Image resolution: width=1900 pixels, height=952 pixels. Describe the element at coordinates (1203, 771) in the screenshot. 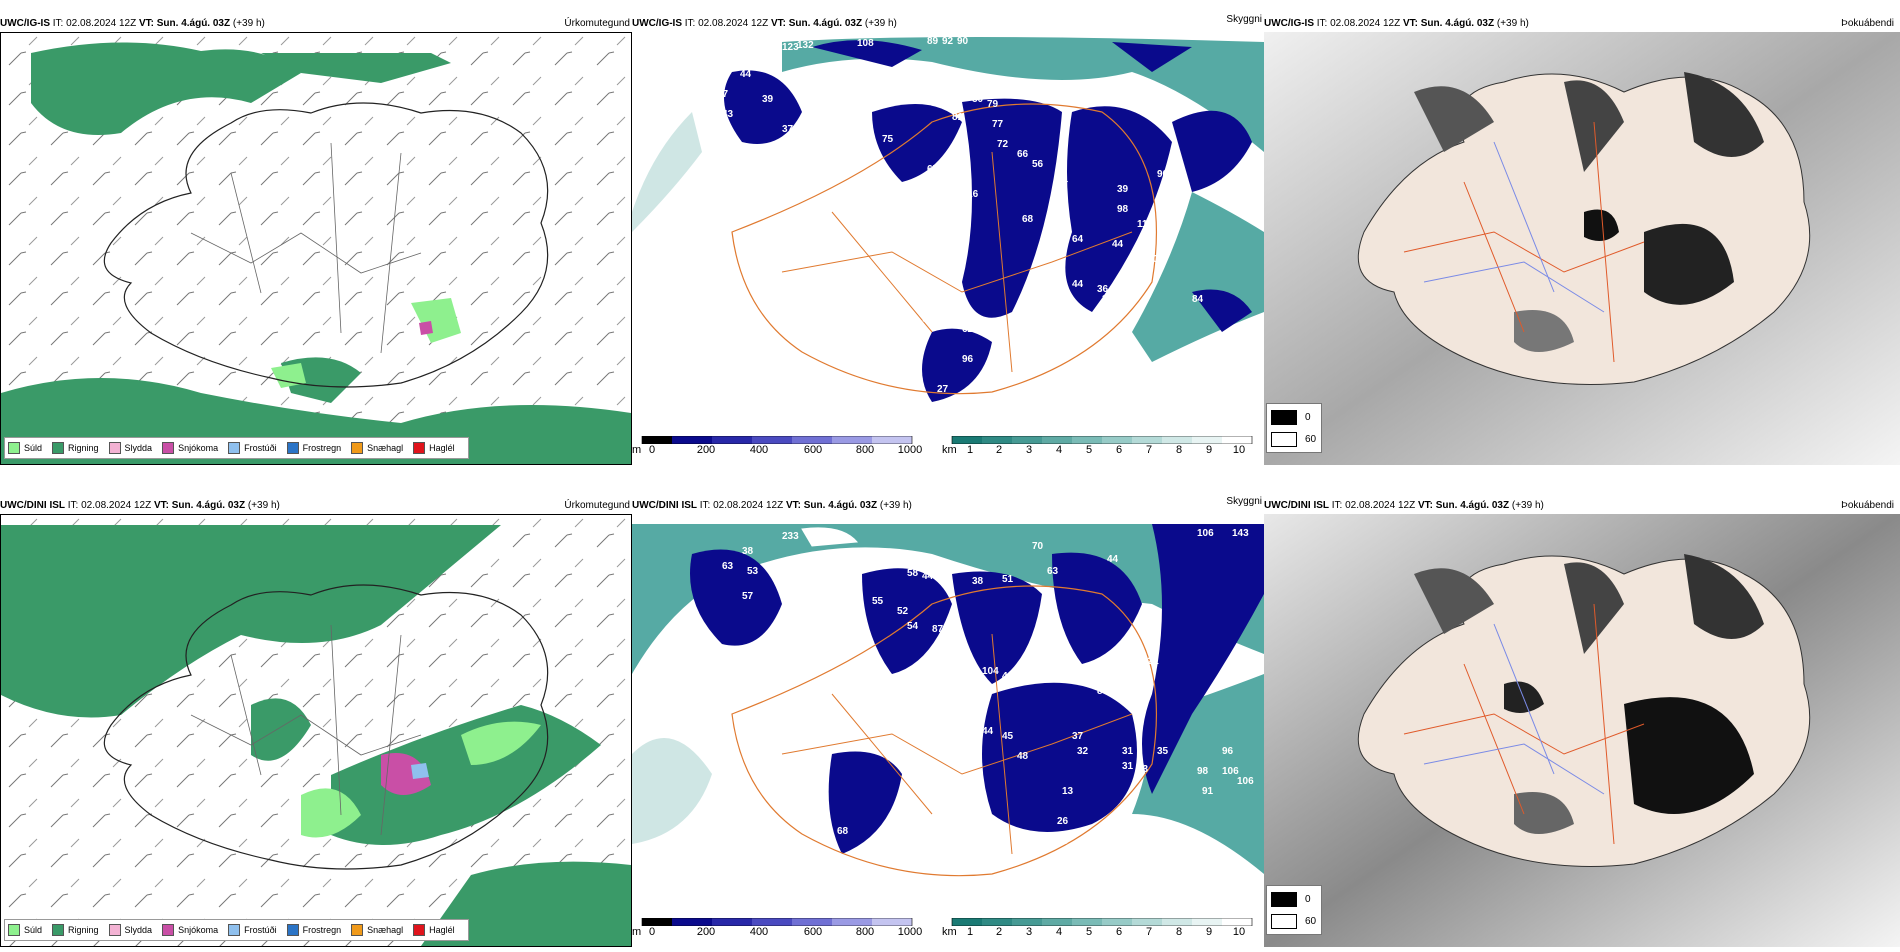

I see `cloud-base-label: 98` at that location.